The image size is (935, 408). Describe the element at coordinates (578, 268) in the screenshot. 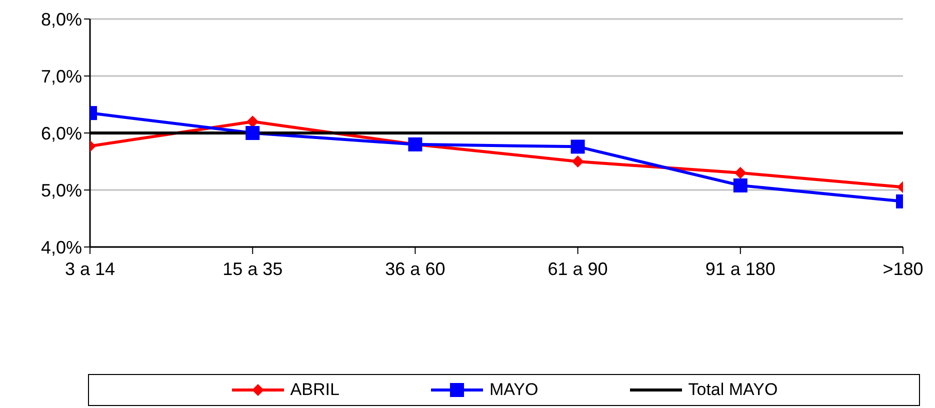

I see `x-tick-label: 61 a 90` at that location.